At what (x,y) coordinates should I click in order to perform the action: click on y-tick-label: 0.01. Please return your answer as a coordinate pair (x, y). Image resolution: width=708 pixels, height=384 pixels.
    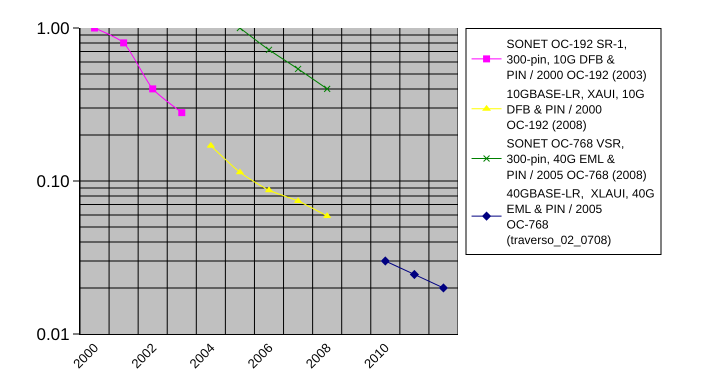
    Looking at the image, I should click on (53, 334).